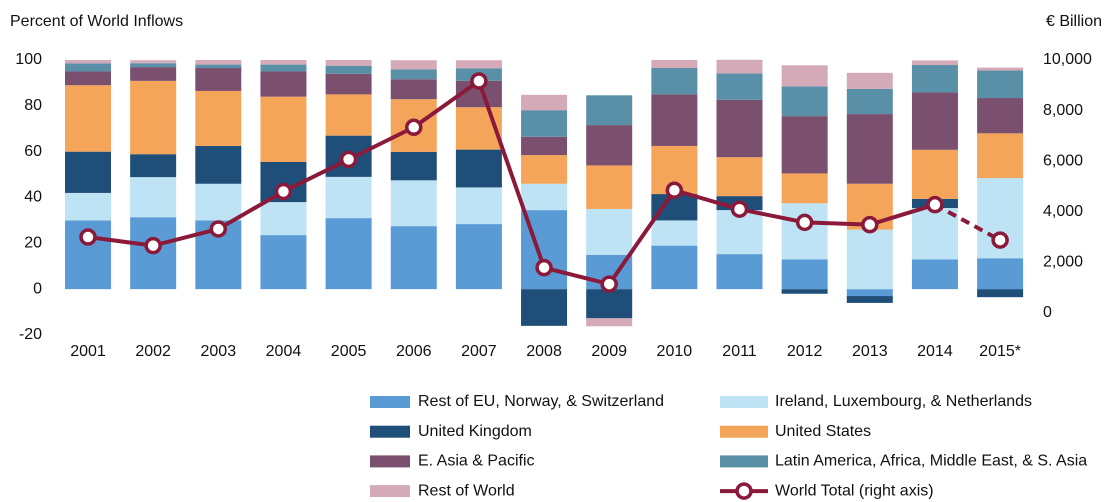 The height and width of the screenshot is (502, 1110). What do you see at coordinates (744, 491) in the screenshot?
I see `legend-marker` at bounding box center [744, 491].